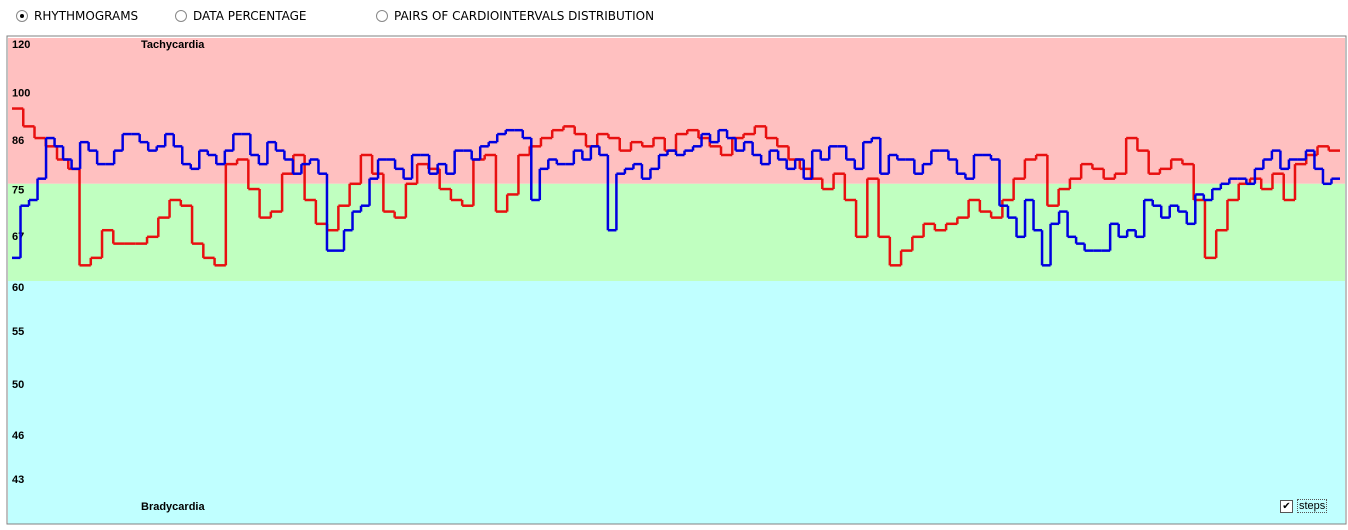  I want to click on y-tick-label: 46, so click(18, 436).